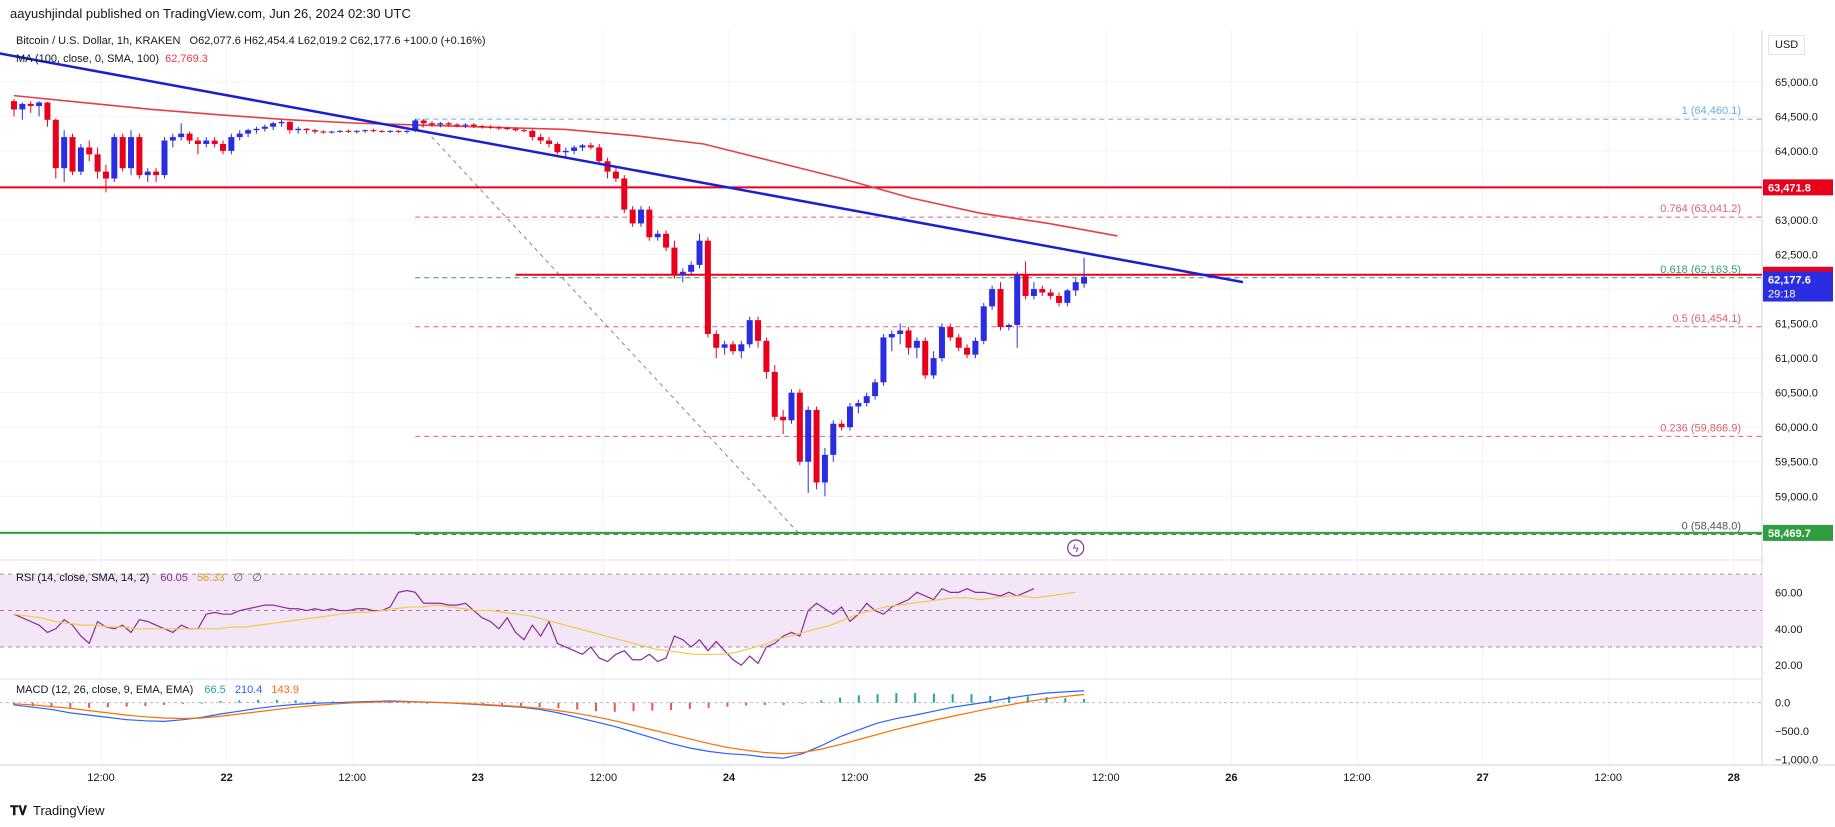 The height and width of the screenshot is (827, 1835). I want to click on x-tick-label: 27, so click(1482, 778).